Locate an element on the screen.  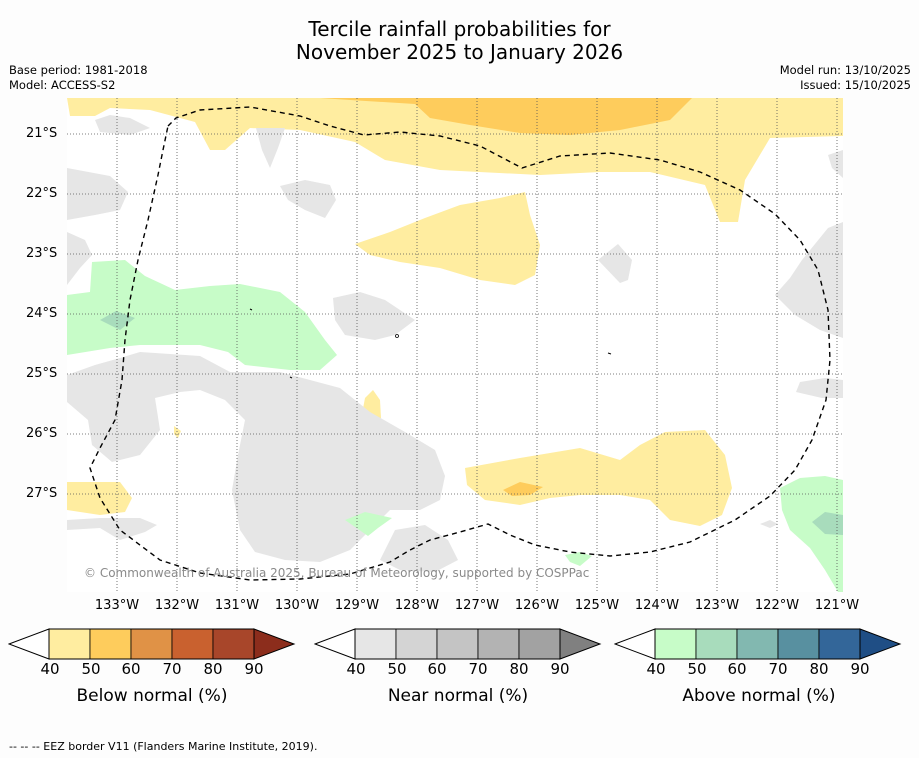
model-name: Model: ACCESS-S2 is located at coordinates (62, 85).